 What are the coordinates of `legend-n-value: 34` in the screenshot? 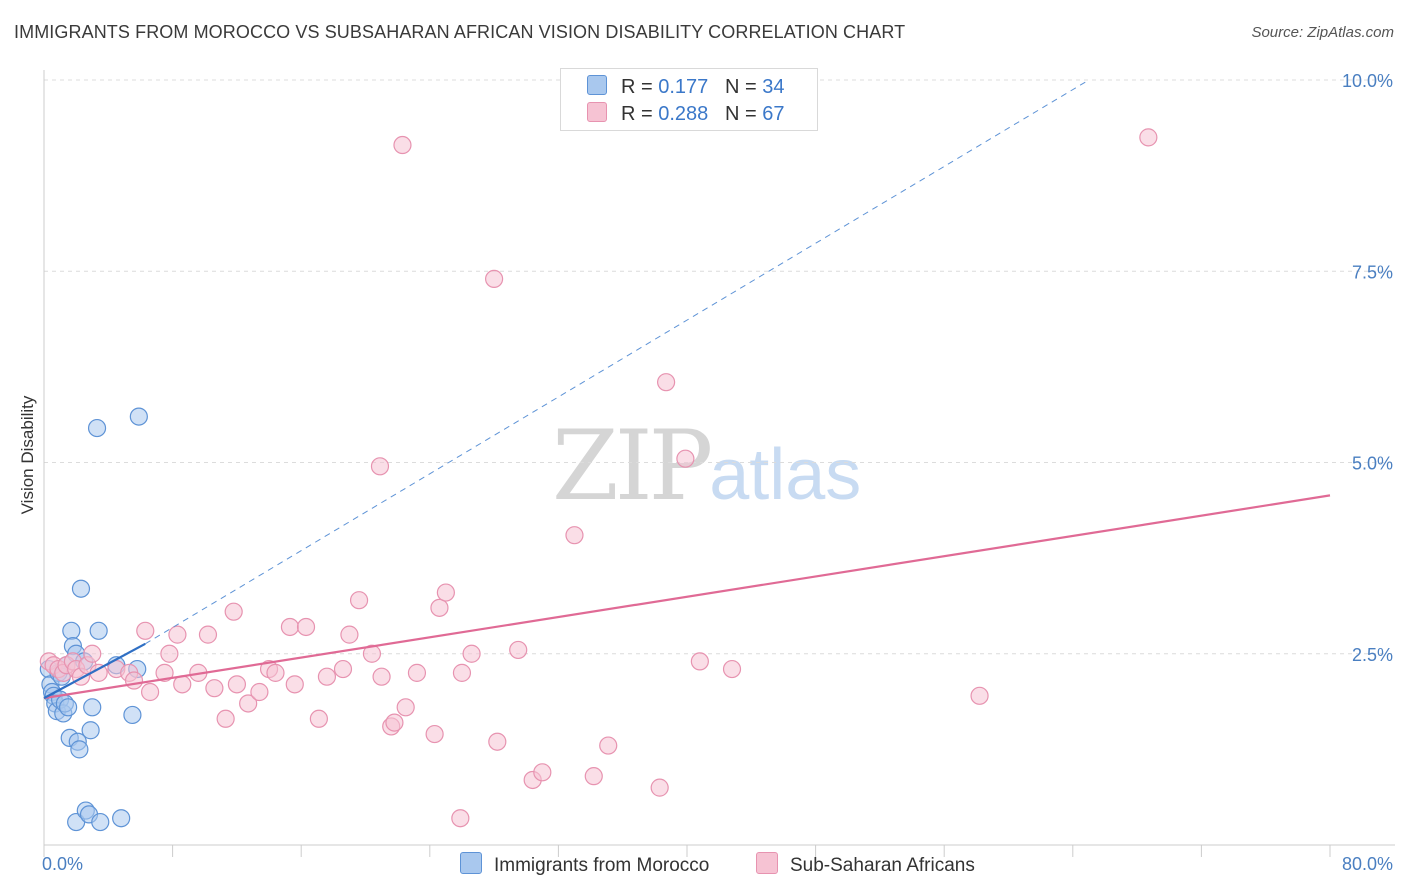 It's located at (773, 87).